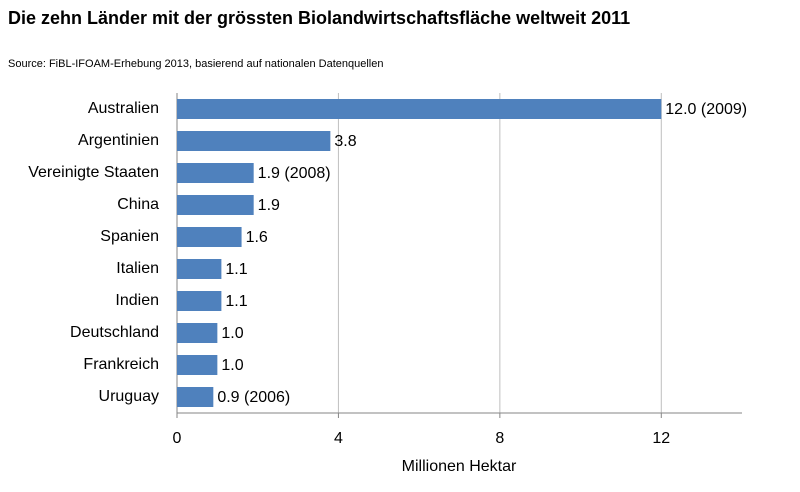  Describe the element at coordinates (253, 397) in the screenshot. I see `value-label: 0.9 (2006)` at that location.